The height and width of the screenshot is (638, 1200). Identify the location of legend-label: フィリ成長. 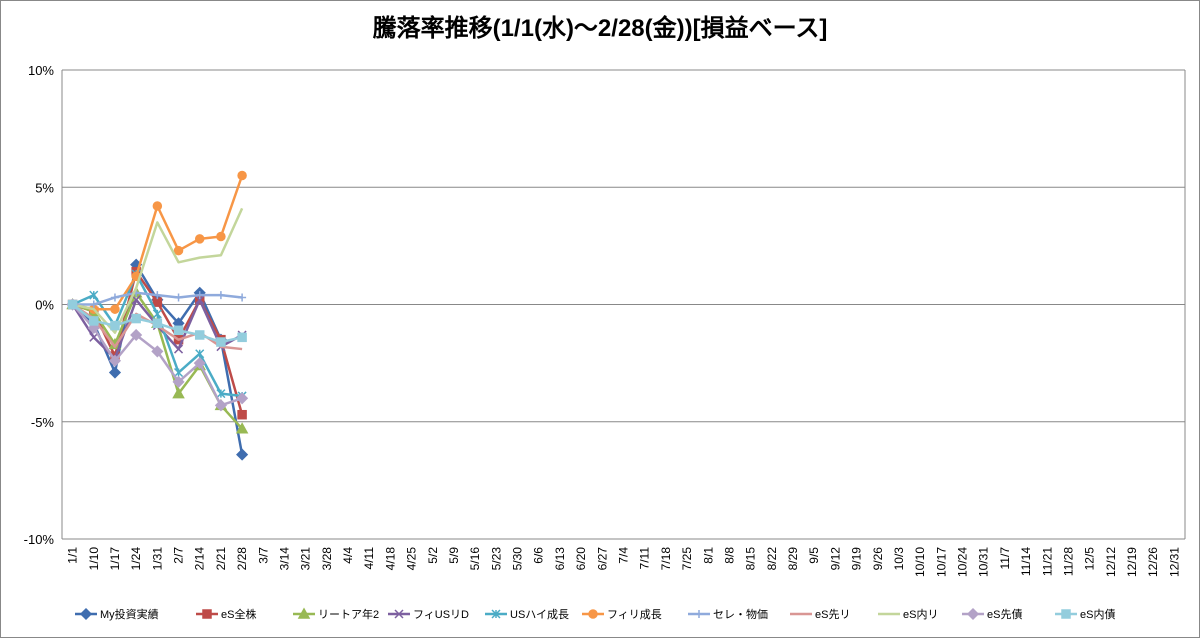
(634, 614).